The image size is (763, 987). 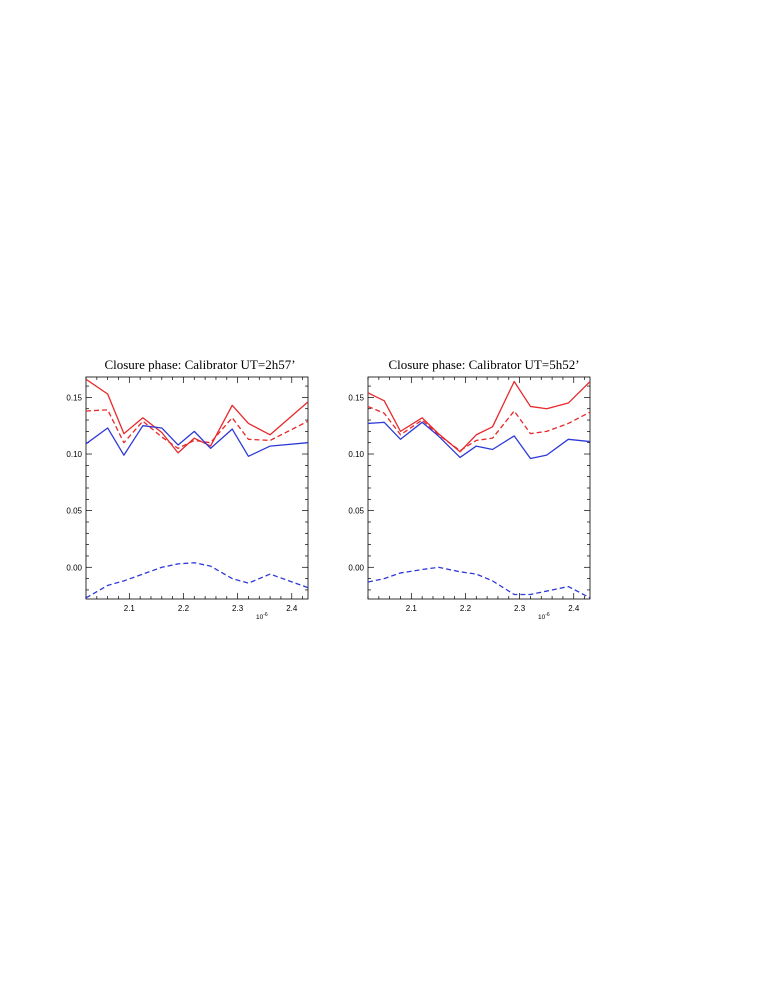 I want to click on chart-title: Closure phase: Calibrator UT=2h57’, so click(x=199, y=364).